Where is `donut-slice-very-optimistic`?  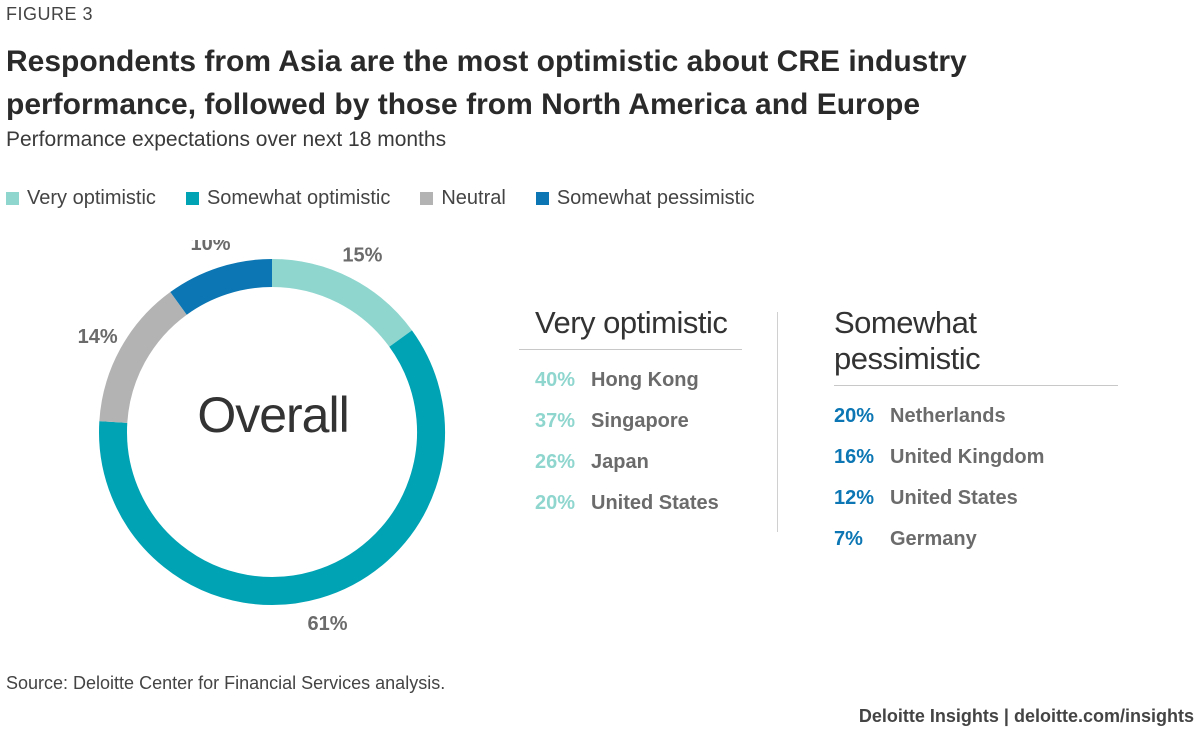
donut-slice-very-optimistic is located at coordinates (341, 303).